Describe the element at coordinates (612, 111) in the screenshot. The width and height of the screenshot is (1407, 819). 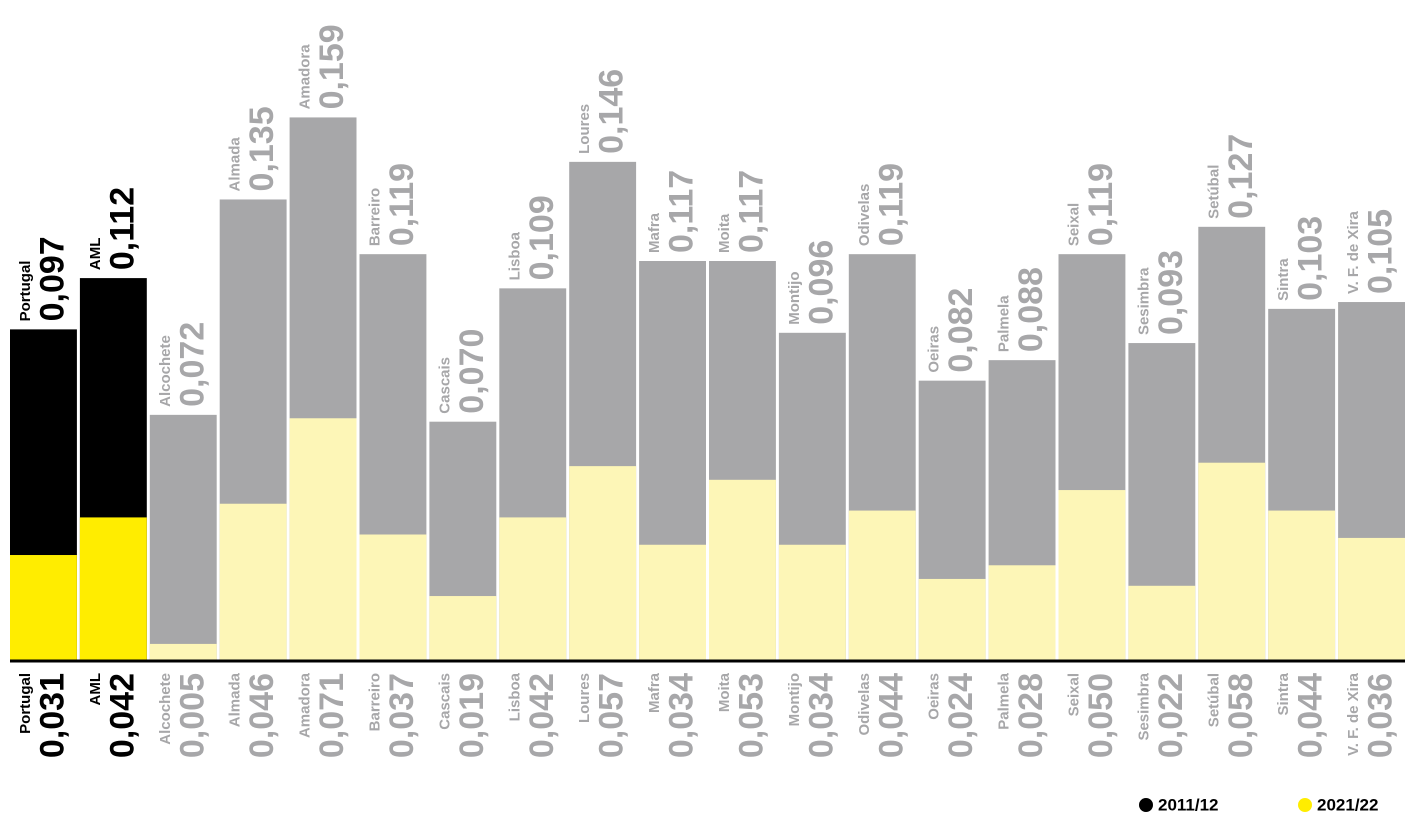
I see `value-label: 0,146` at that location.